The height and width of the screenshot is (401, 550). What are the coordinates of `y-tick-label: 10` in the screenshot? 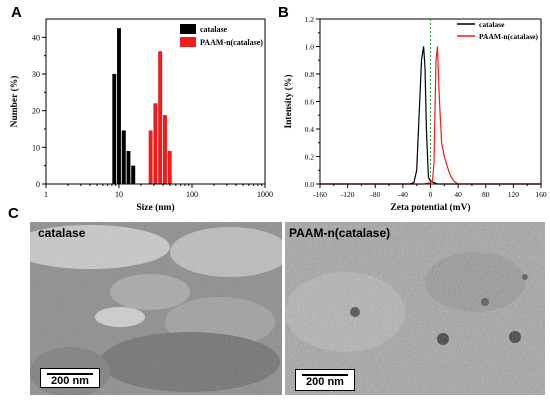 It's located at (36, 147).